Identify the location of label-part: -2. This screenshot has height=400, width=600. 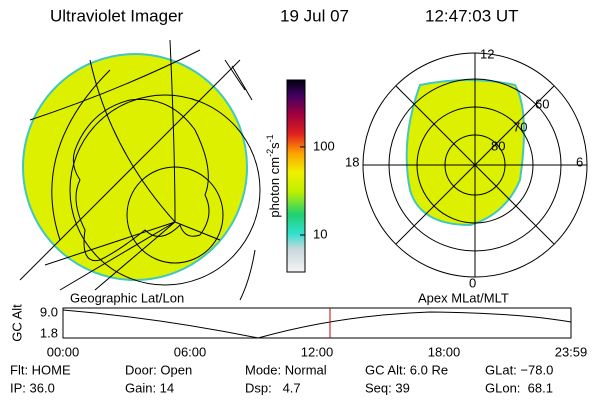
(270, 153).